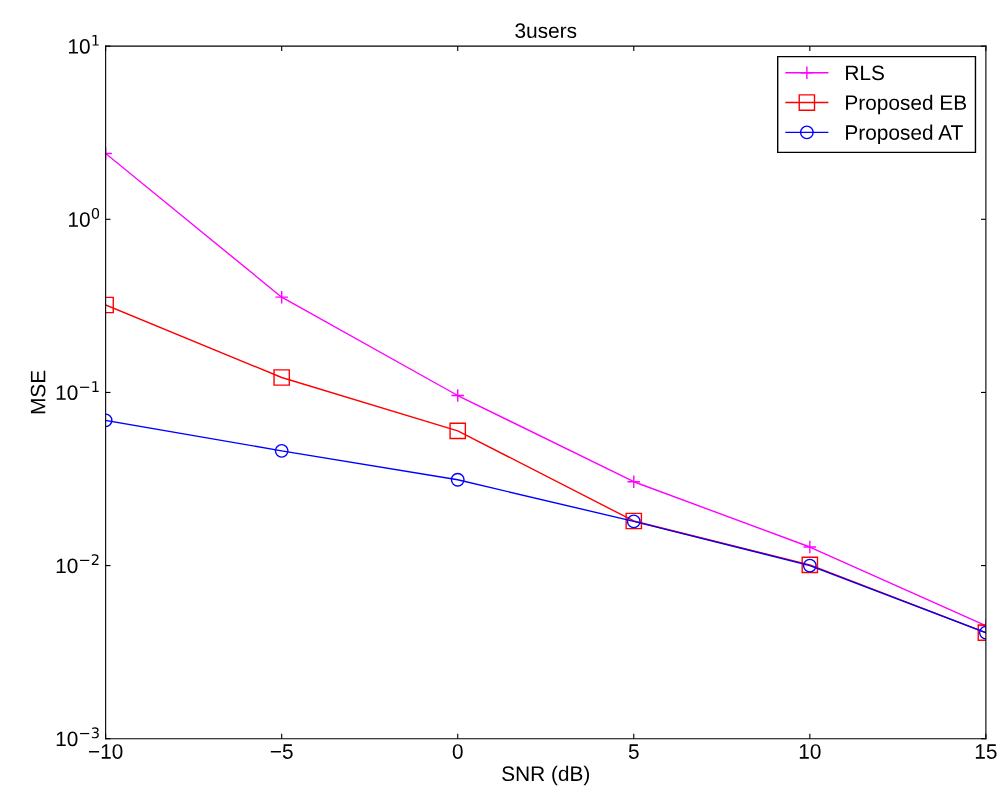  Describe the element at coordinates (457, 751) in the screenshot. I see `x-tick-label: 0` at that location.